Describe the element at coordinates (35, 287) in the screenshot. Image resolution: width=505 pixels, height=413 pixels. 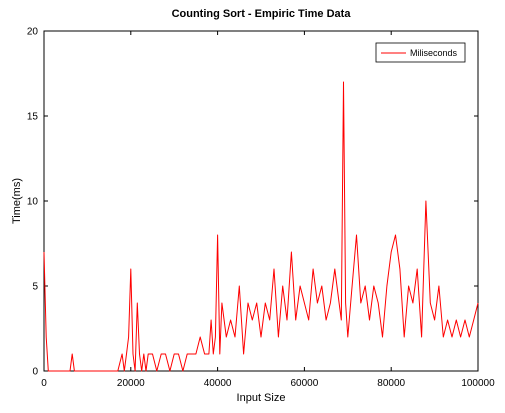
I see `y-tick-label: 5` at that location.